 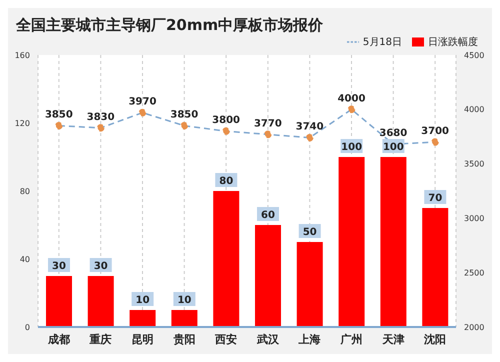 What do you see at coordinates (27, 327) in the screenshot?
I see `y-tick-label: 0` at bounding box center [27, 327].